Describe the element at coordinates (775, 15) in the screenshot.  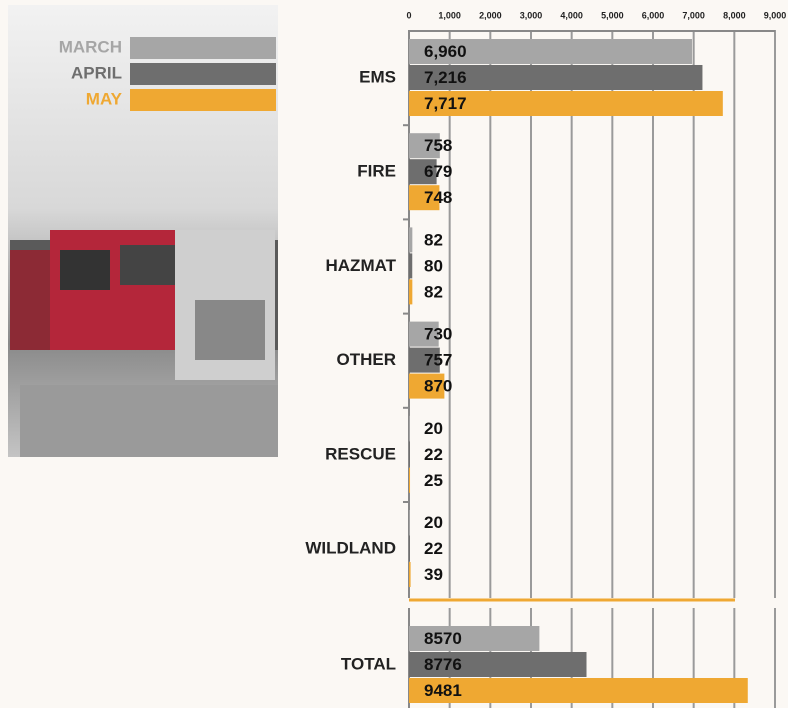
I see `x-tick-label: 9,000` at that location.